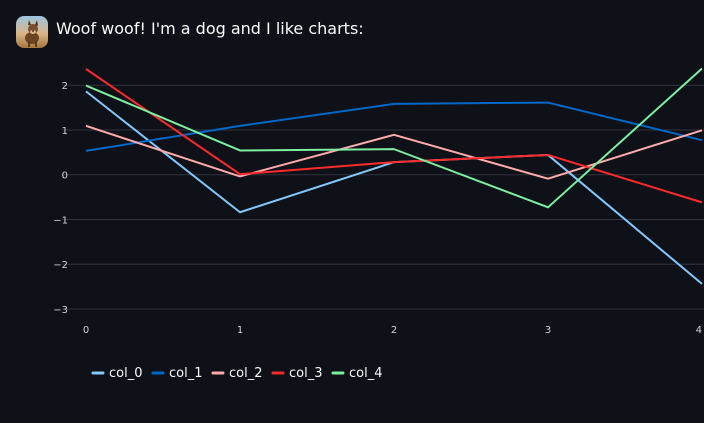  Describe the element at coordinates (65, 176) in the screenshot. I see `y-tick-label: 0` at that location.